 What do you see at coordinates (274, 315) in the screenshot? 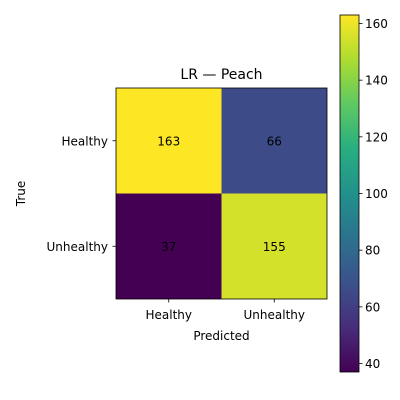
I see `x-tick-label: Unhealthy` at bounding box center [274, 315].